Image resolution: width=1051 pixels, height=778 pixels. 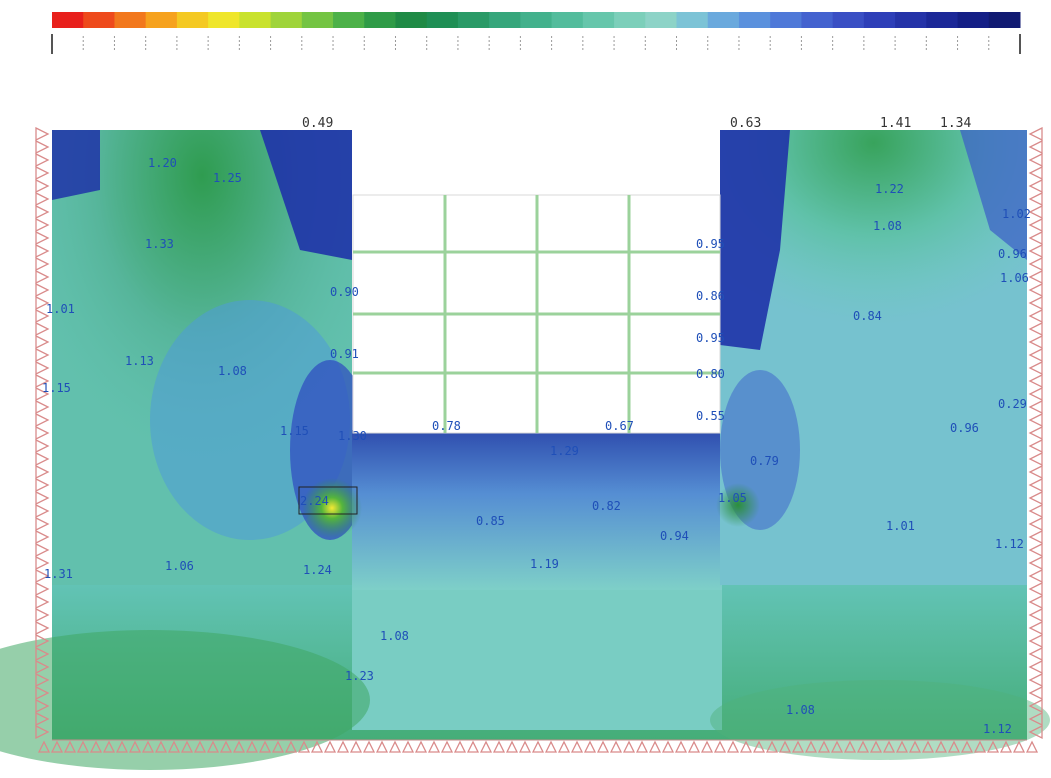 What do you see at coordinates (314, 501) in the screenshot?
I see `label: 2.24` at bounding box center [314, 501].